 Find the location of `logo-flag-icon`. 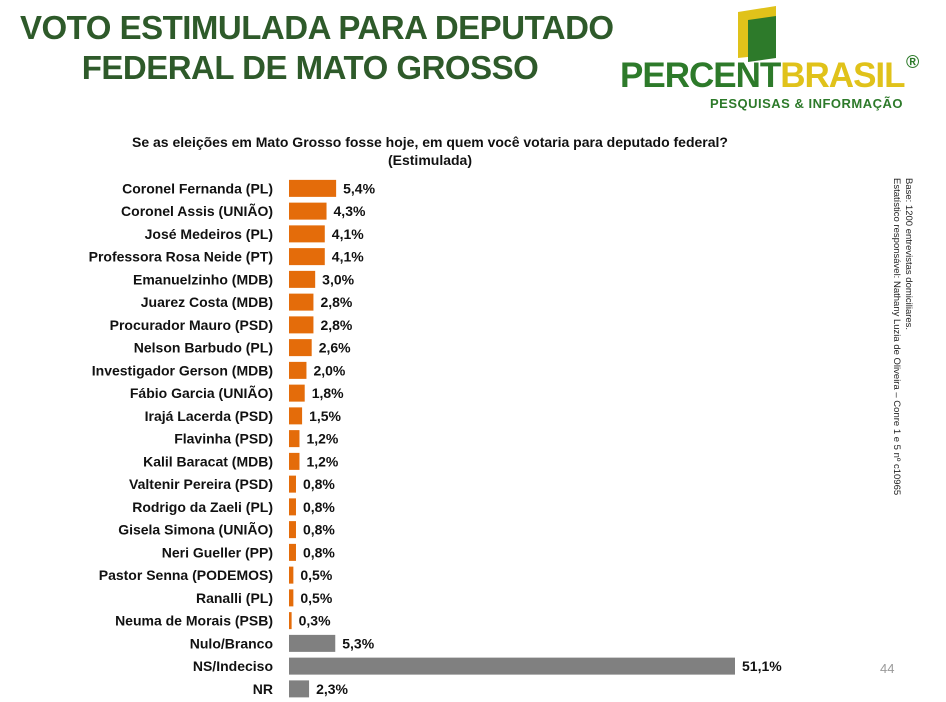

logo-flag-icon is located at coordinates (757, 34).